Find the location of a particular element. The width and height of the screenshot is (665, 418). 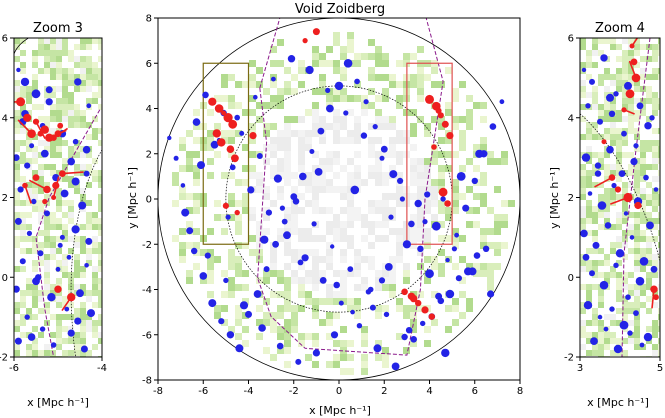

y-tick-label: 8 is located at coordinates (149, 19).